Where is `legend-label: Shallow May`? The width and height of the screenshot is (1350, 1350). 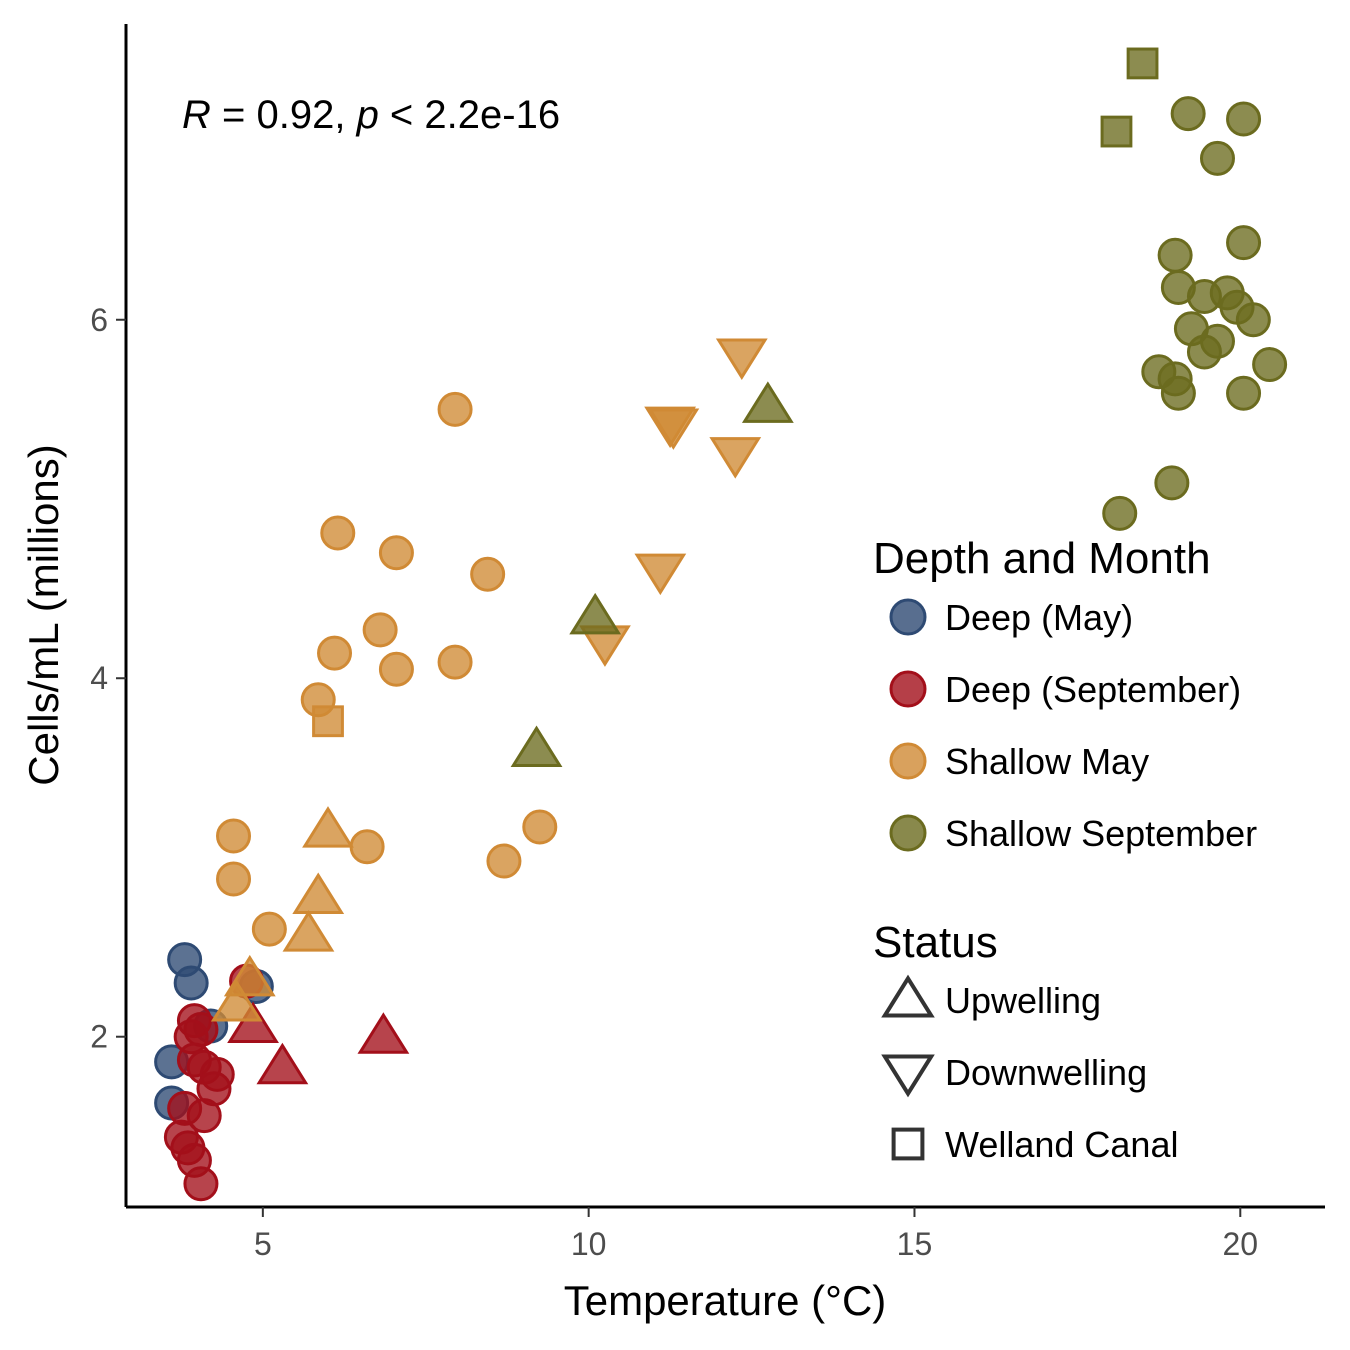
legend-label: Shallow May is located at coordinates (1047, 761).